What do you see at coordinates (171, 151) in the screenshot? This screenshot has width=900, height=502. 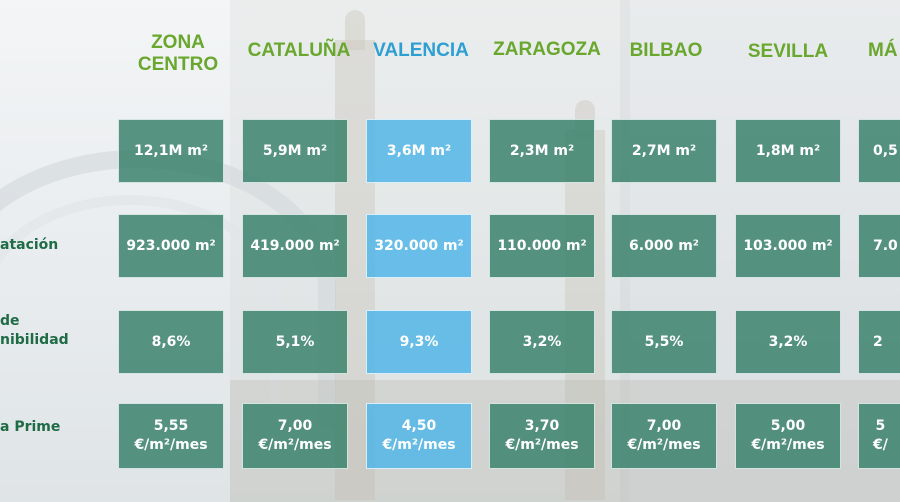 I see `table-cell: 12,1M m²` at bounding box center [171, 151].